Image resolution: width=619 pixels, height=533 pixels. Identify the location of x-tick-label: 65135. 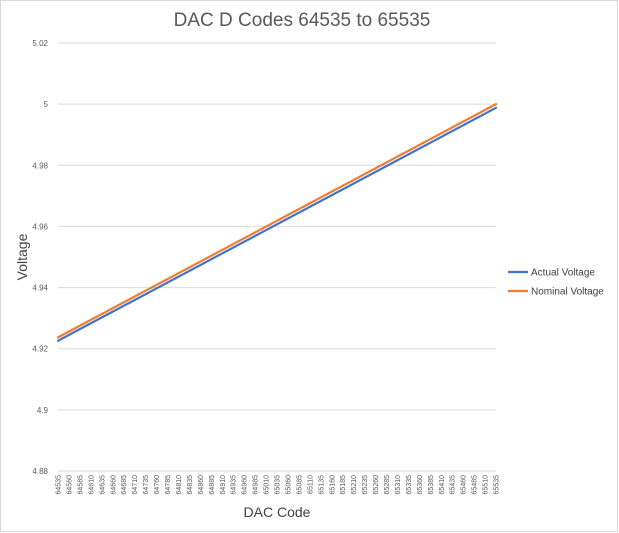
(321, 485).